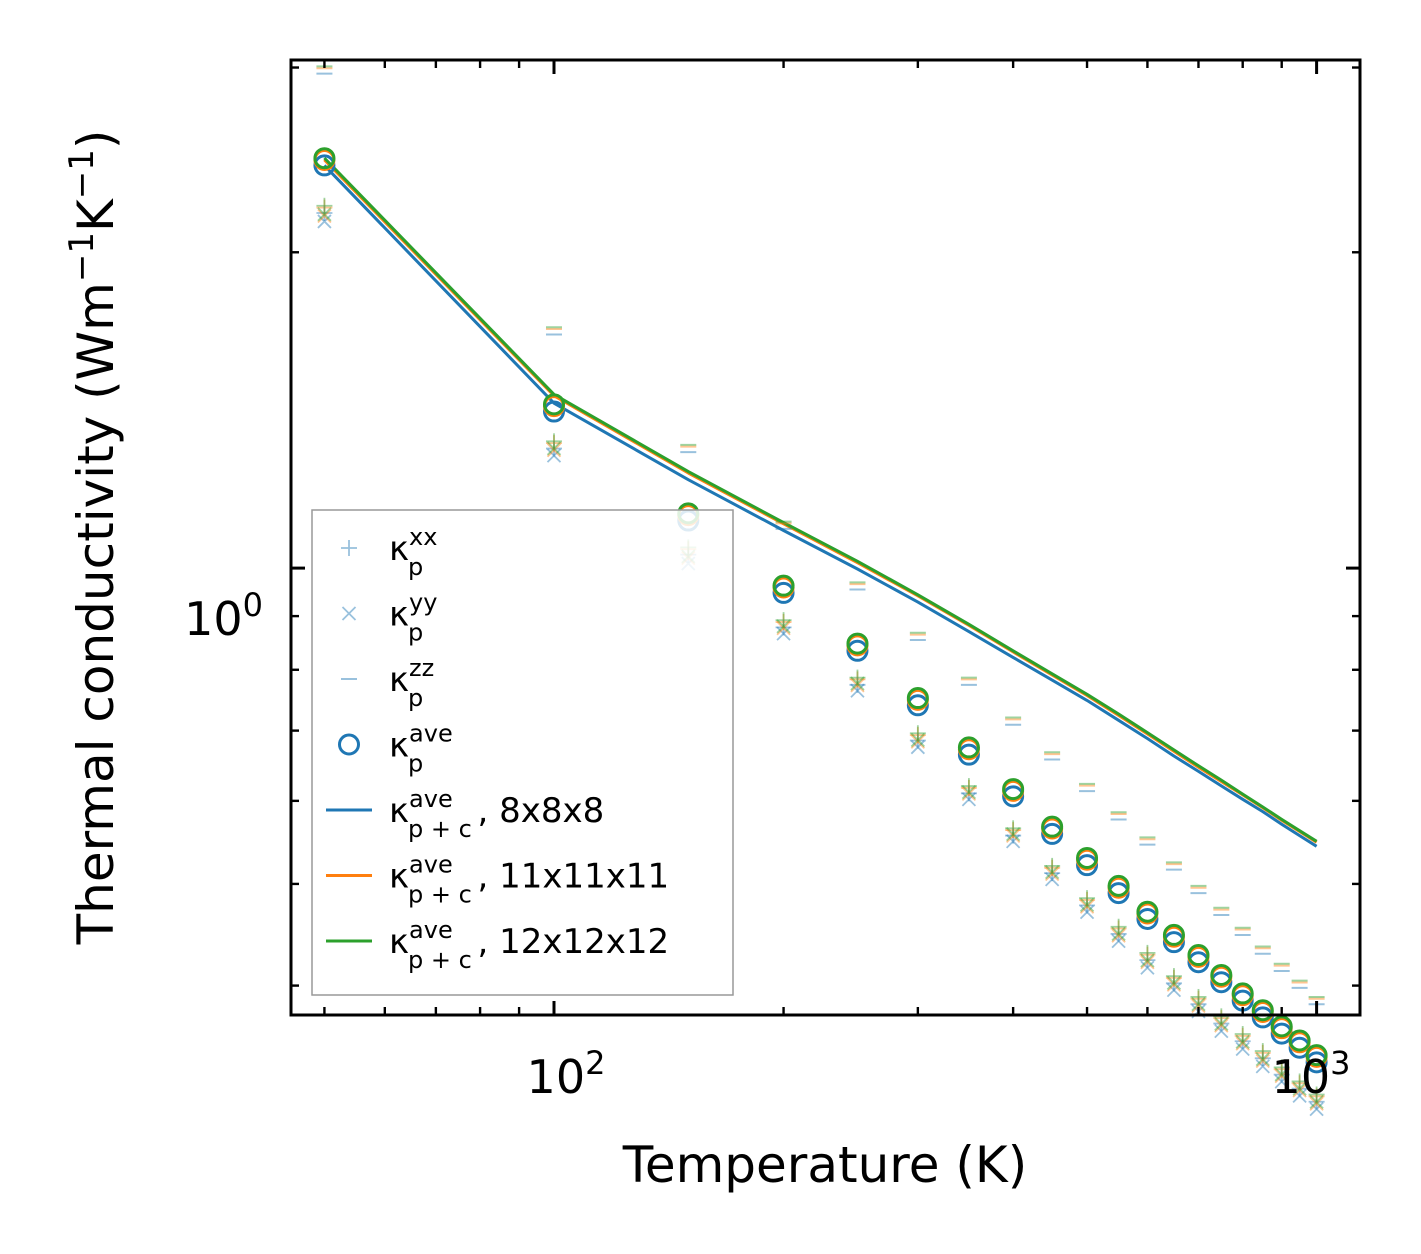 The image size is (1421, 1254). What do you see at coordinates (529, 945) in the screenshot?
I see `legend-label: κave p + c, 12x12x12` at bounding box center [529, 945].